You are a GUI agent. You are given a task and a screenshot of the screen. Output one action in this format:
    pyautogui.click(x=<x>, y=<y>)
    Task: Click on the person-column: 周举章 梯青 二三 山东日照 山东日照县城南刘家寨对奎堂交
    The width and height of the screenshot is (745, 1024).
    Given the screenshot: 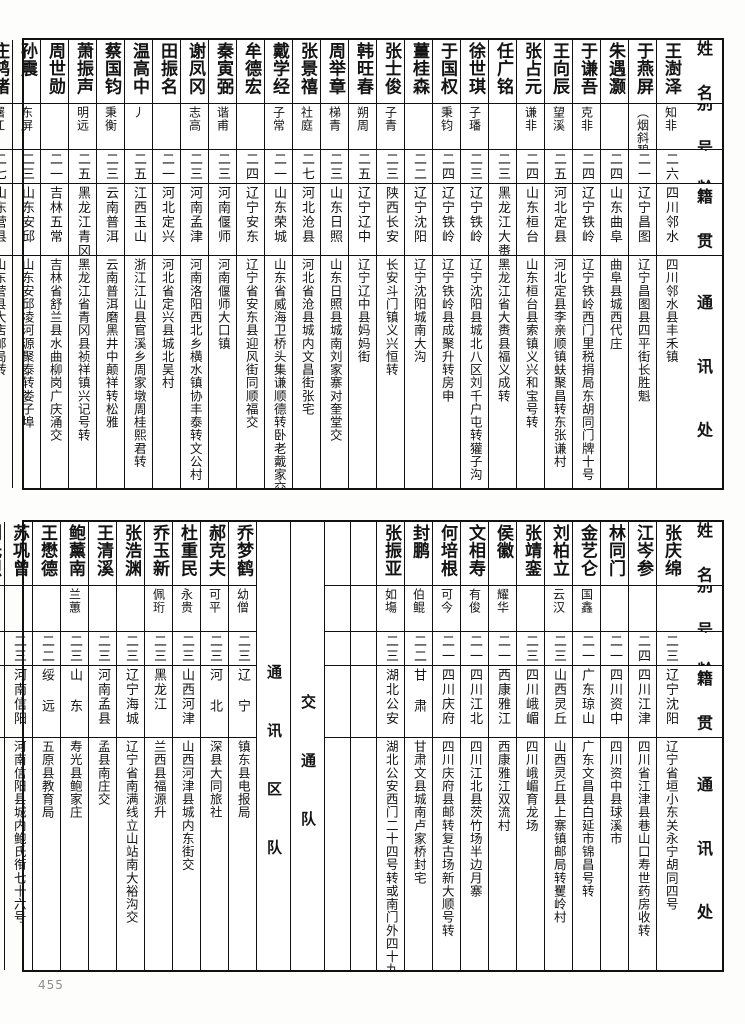 What is the action you would take?
    pyautogui.click(x=334, y=264)
    